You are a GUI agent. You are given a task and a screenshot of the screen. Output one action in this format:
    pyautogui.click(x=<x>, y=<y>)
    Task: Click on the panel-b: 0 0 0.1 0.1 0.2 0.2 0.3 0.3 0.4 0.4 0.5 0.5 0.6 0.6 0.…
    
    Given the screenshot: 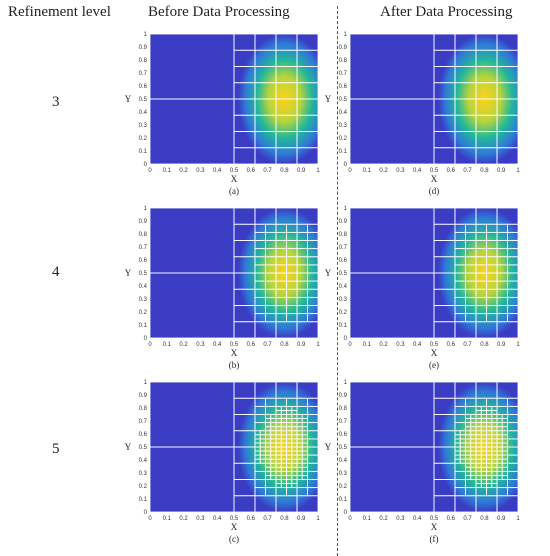 What is the action you would take?
    pyautogui.click(x=220, y=288)
    